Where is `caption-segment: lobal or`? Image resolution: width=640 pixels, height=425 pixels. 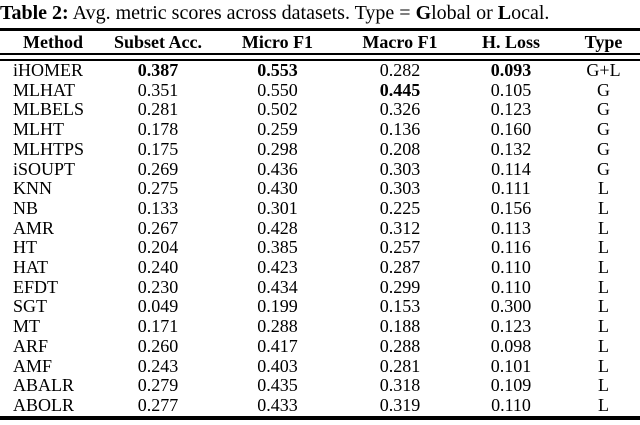 caption-segment: lobal or is located at coordinates (464, 13).